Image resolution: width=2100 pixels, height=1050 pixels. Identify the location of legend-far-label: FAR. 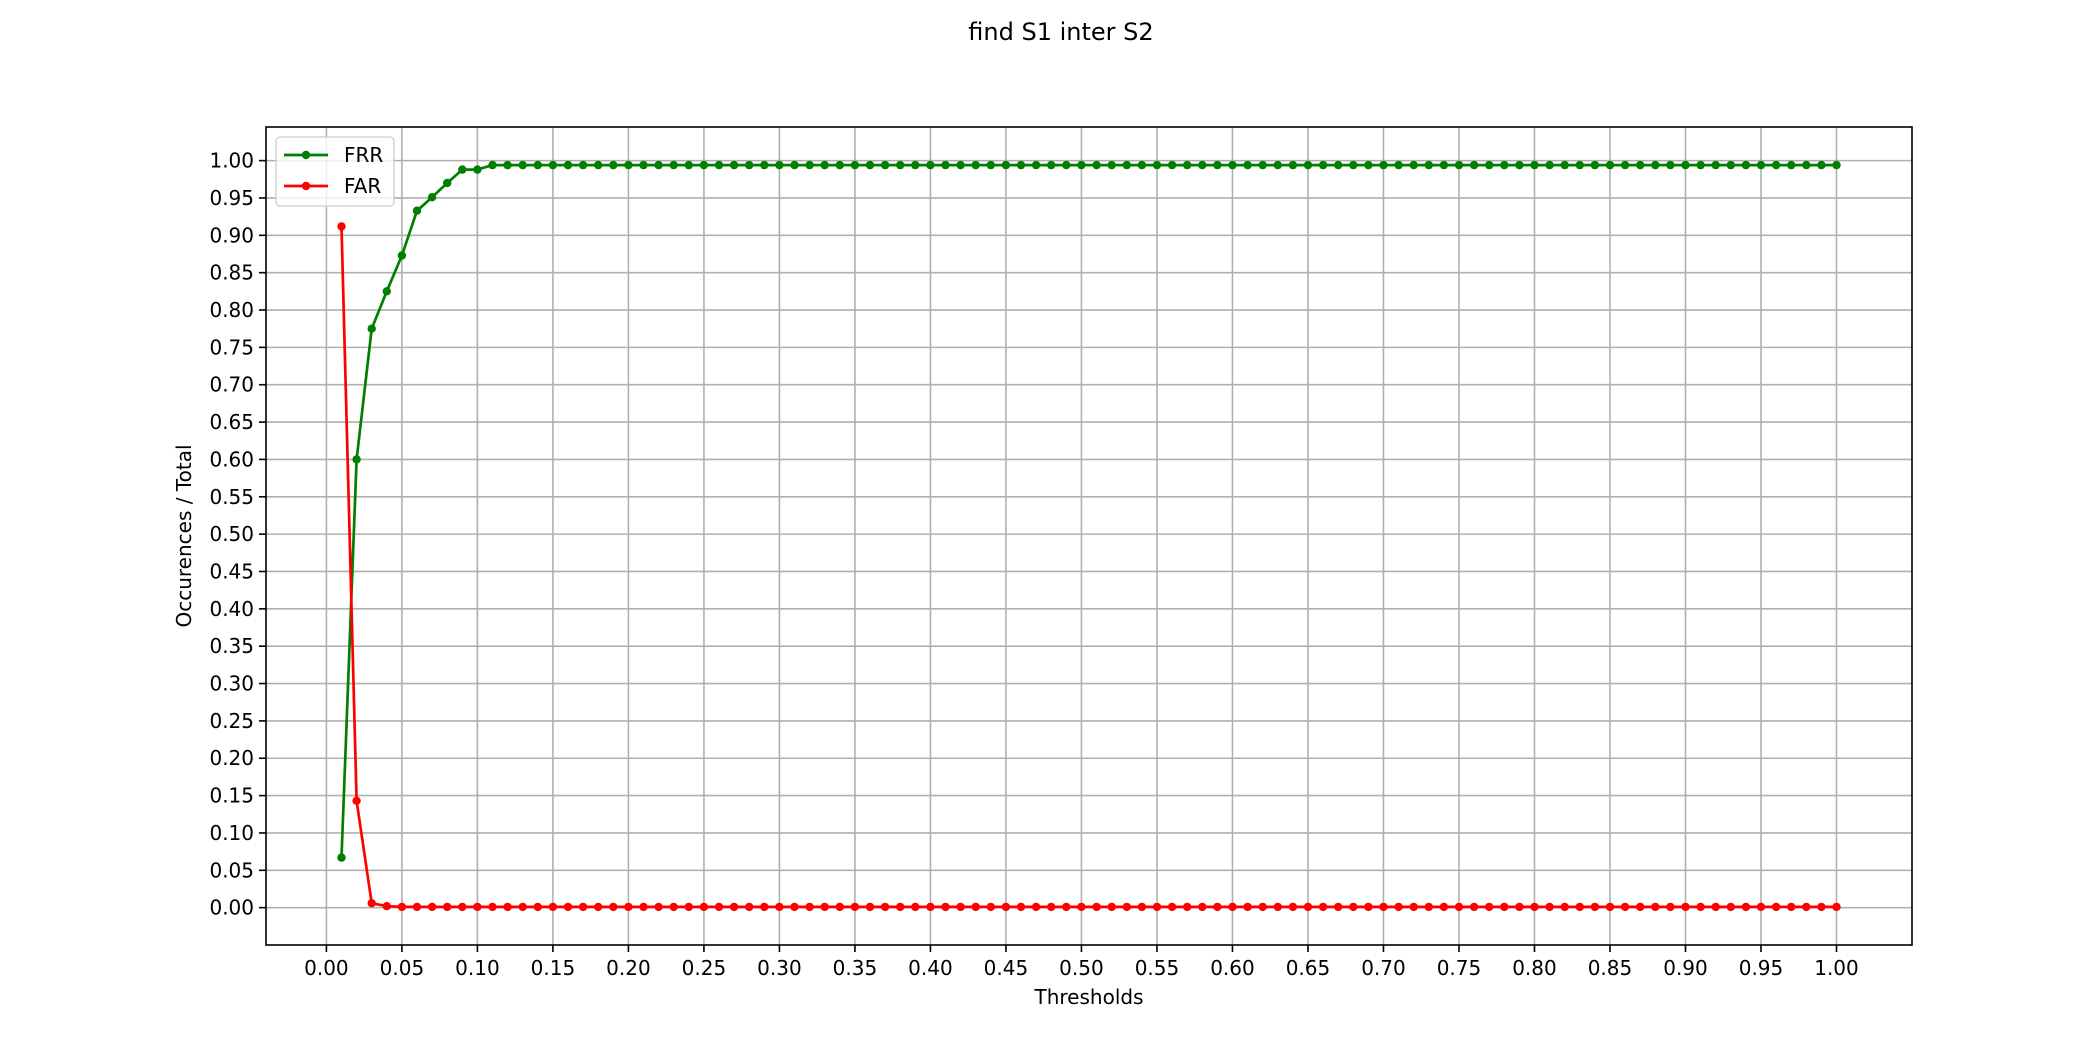
(362, 186).